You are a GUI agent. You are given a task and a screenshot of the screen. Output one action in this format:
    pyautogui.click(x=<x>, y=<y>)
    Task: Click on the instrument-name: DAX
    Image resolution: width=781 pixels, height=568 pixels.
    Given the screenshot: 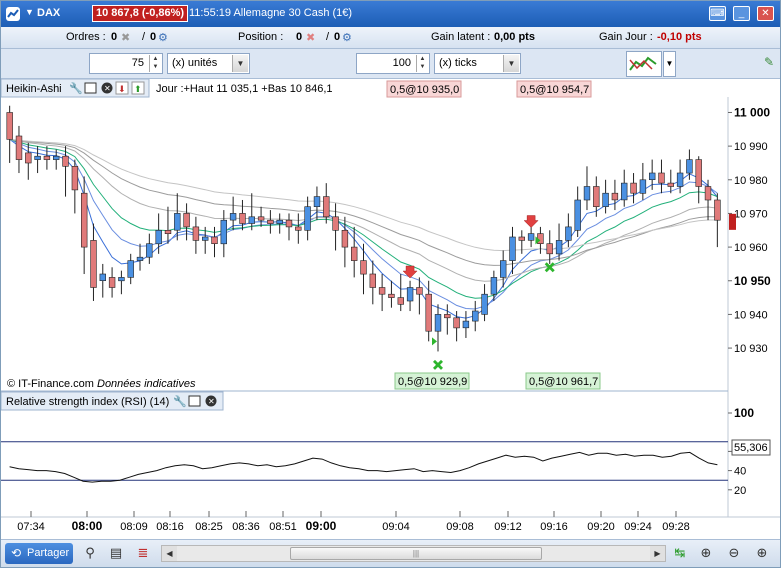 What is the action you would take?
    pyautogui.click(x=49, y=13)
    